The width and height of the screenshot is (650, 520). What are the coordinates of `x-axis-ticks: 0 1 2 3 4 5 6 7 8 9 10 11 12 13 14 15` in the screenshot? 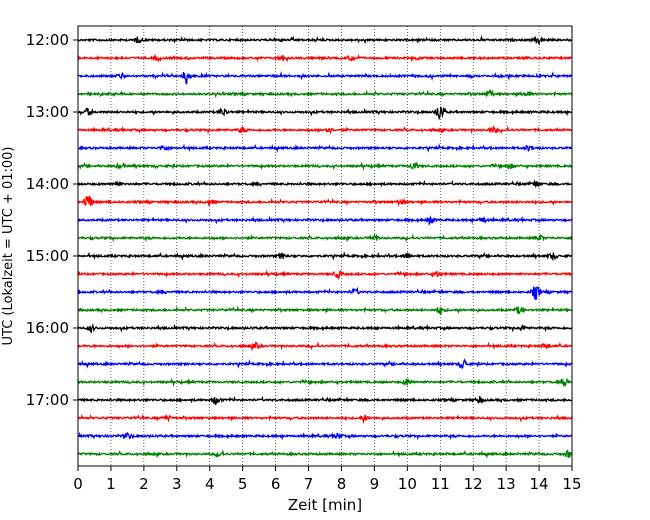 It's located at (327, 479).